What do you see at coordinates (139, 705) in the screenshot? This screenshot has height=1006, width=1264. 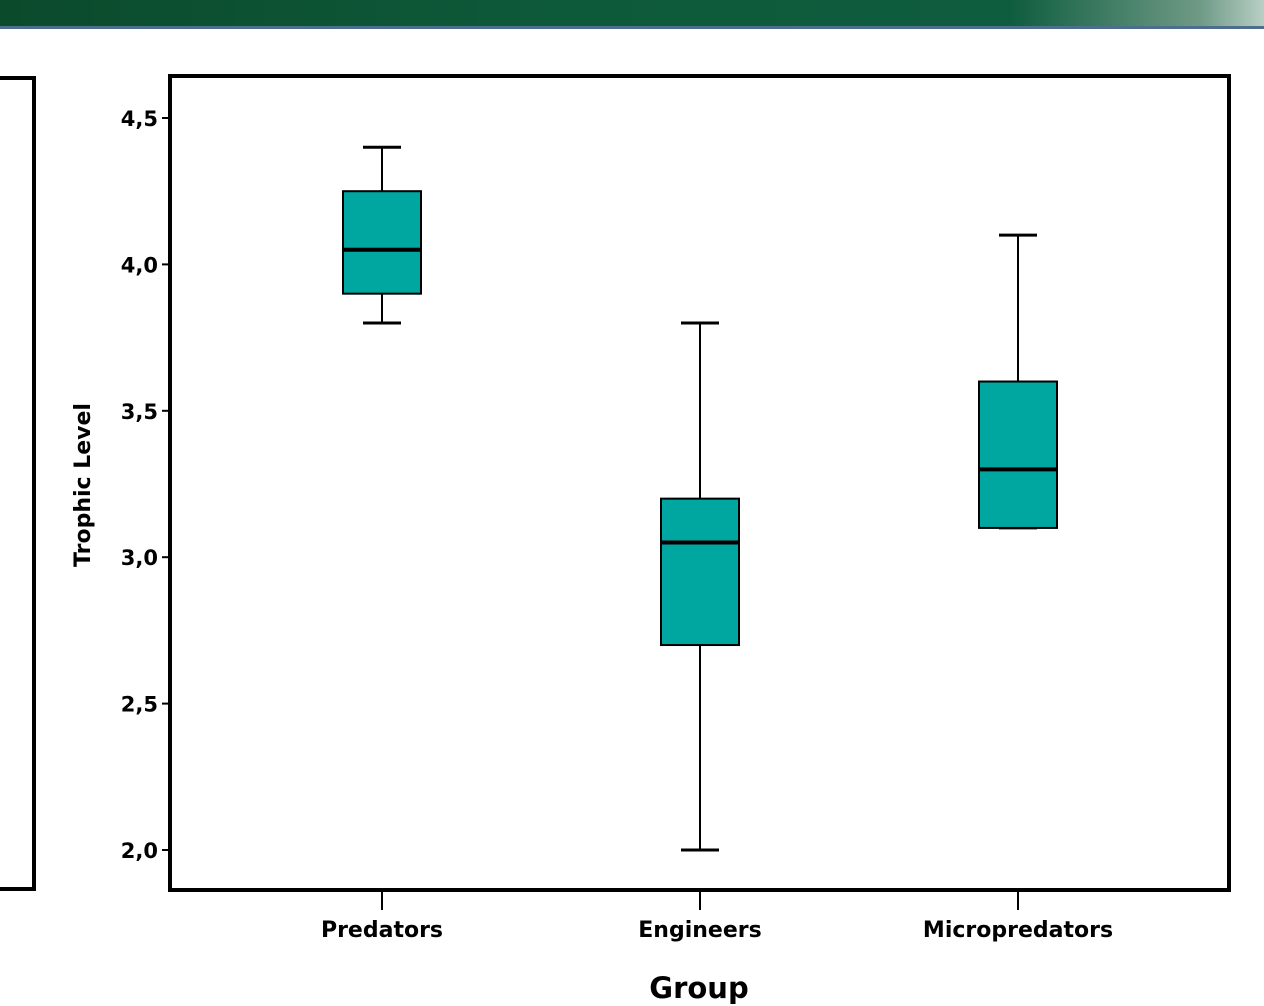 I see `y-tick-label: 2,5` at bounding box center [139, 705].